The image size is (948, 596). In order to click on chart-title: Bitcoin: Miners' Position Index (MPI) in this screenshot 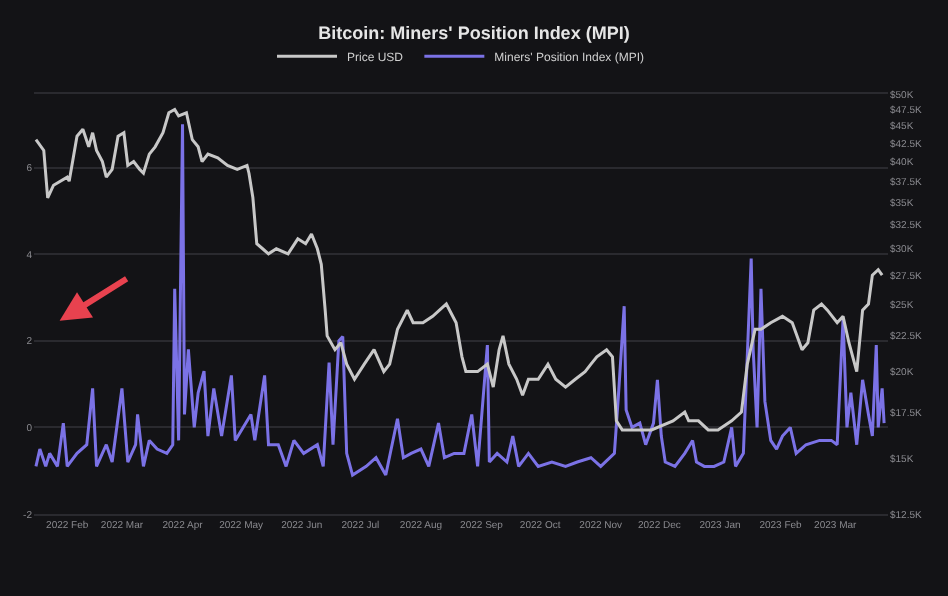, I will do `click(474, 33)`.